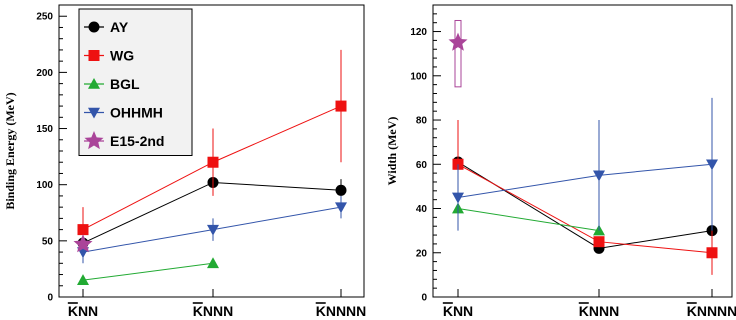 The height and width of the screenshot is (320, 736). Describe the element at coordinates (422, 253) in the screenshot. I see `y-tick-label: 20` at that location.